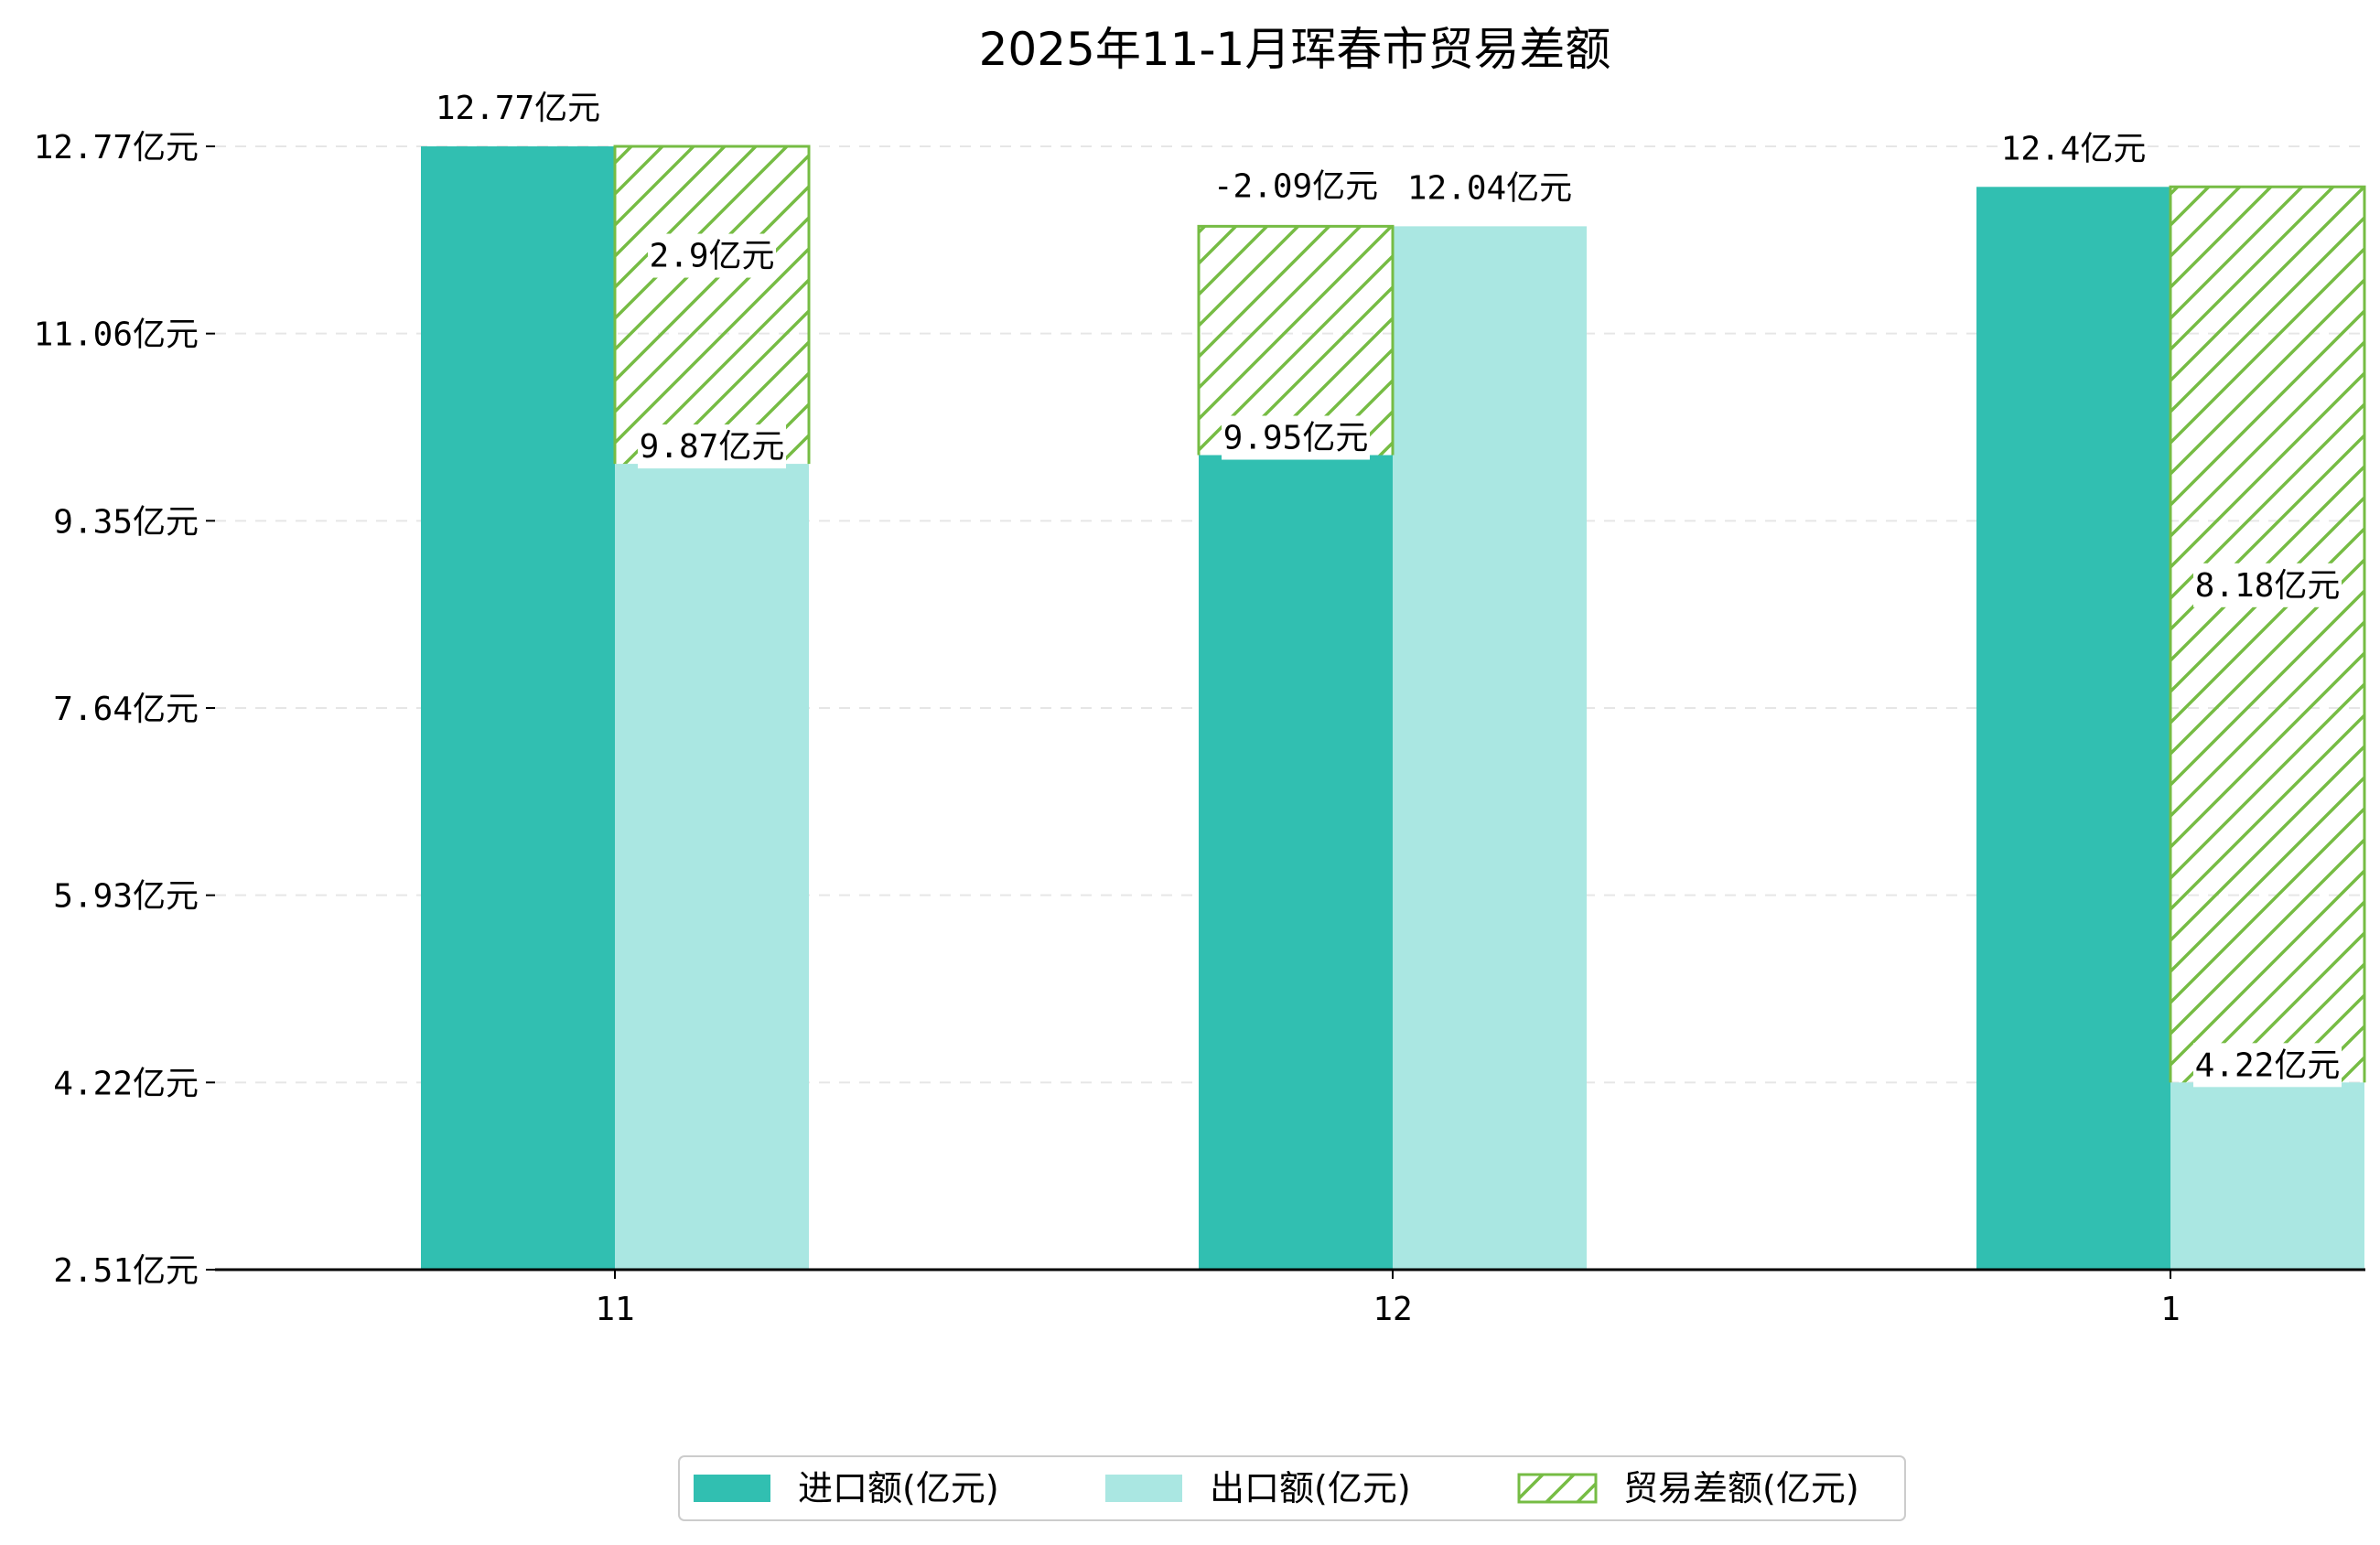 The image size is (2380, 1545). What do you see at coordinates (2170, 1310) in the screenshot?
I see `x-tick-label: 1` at bounding box center [2170, 1310].